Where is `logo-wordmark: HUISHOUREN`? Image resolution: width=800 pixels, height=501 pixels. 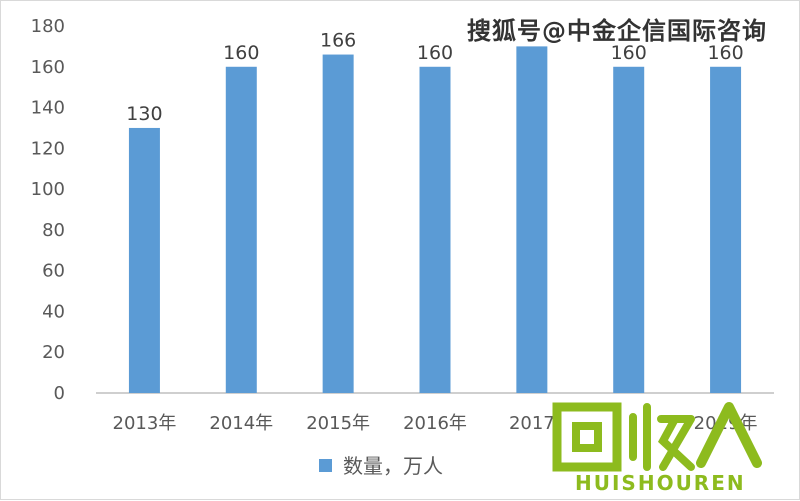
logo-wordmark: HUISHOUREN is located at coordinates (660, 483).